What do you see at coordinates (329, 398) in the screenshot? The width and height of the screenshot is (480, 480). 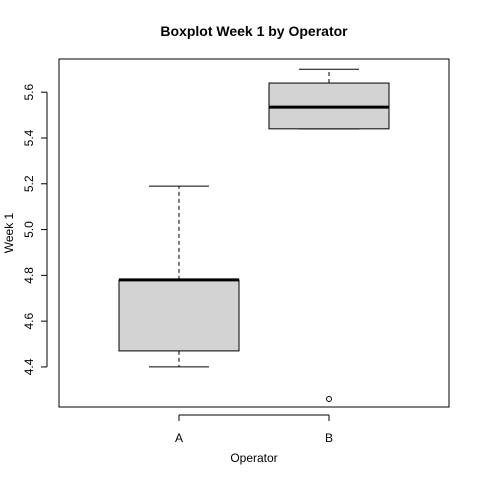 I see `outlier-point` at bounding box center [329, 398].